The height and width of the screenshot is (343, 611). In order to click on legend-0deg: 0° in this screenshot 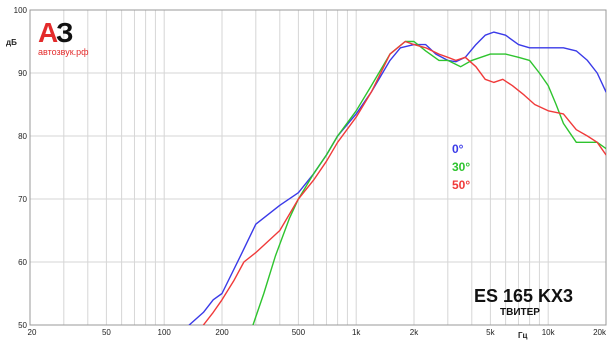, I will do `click(458, 149)`.